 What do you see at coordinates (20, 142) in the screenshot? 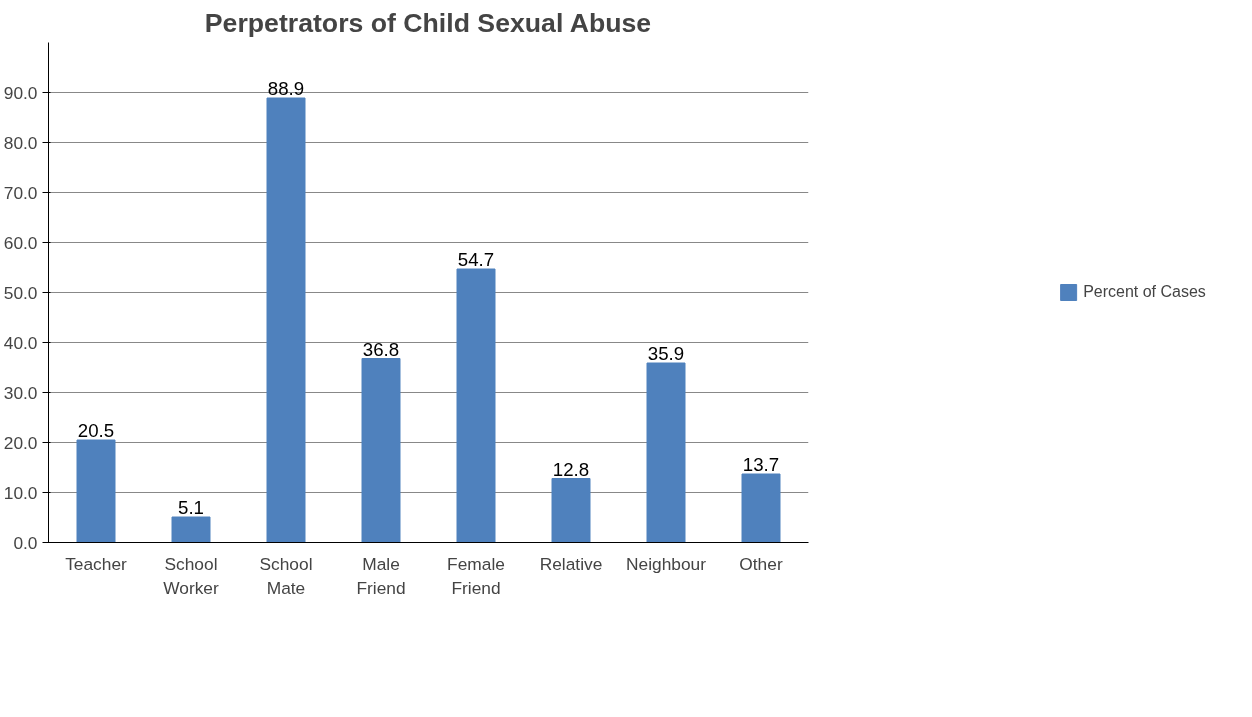
I see `y-tick-label: 80.0` at bounding box center [20, 142].